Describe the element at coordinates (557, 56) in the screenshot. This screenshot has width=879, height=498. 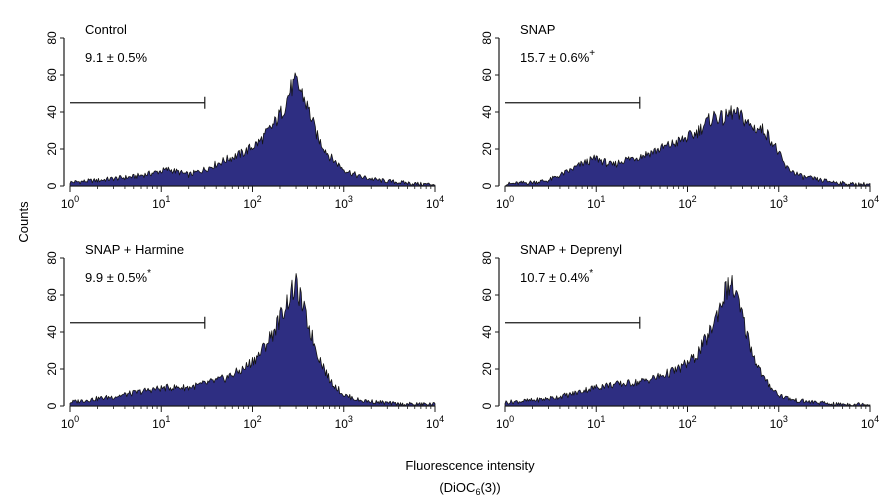
I see `panel-stat: 15.7 ± 0.6%+` at that location.